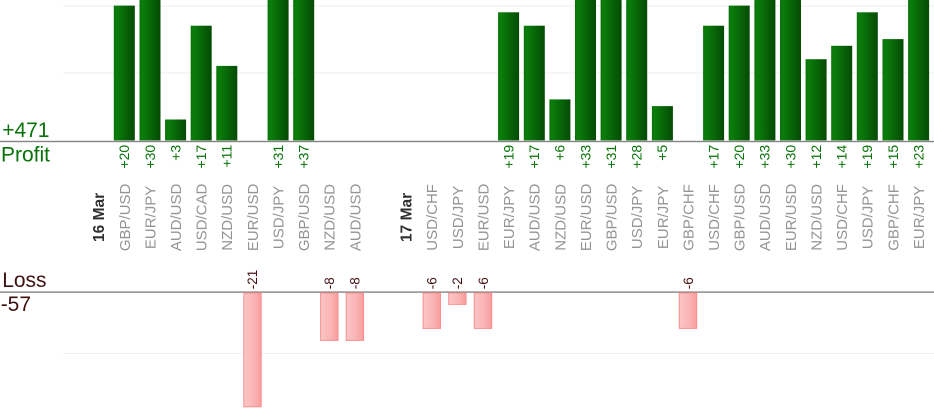 This screenshot has width=934, height=420. Describe the element at coordinates (407, 217) in the screenshot. I see `svg-text: 17 Mar` at that location.